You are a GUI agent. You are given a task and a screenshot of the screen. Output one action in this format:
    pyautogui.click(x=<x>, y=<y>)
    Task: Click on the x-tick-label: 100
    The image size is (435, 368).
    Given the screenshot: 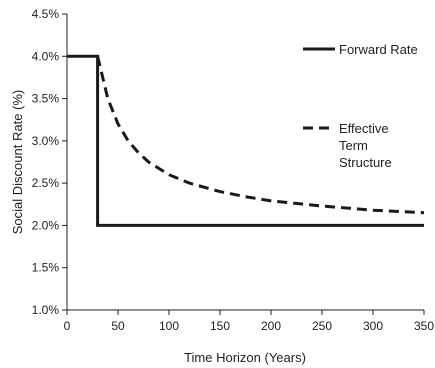 What is the action you would take?
    pyautogui.click(x=169, y=326)
    